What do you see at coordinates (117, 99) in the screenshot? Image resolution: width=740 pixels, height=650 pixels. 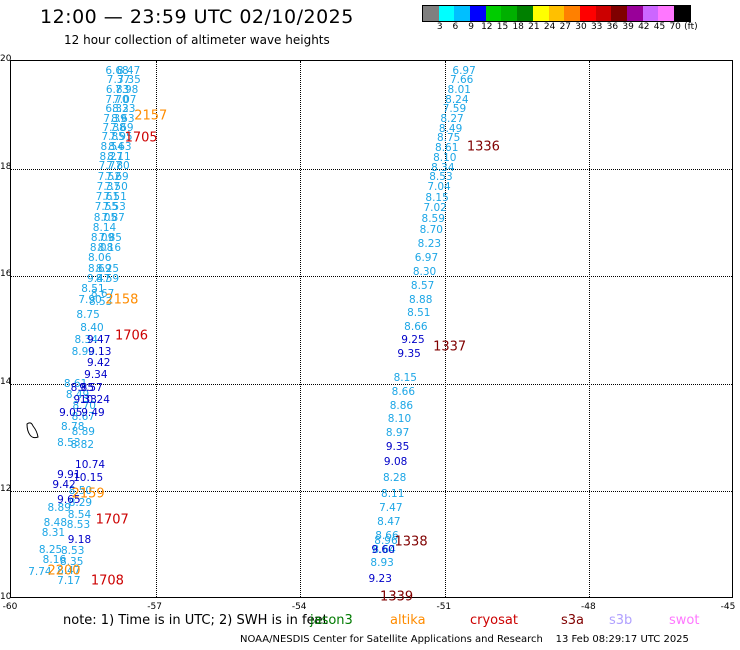 I see `wave-height-point: 7.70` at bounding box center [117, 99].